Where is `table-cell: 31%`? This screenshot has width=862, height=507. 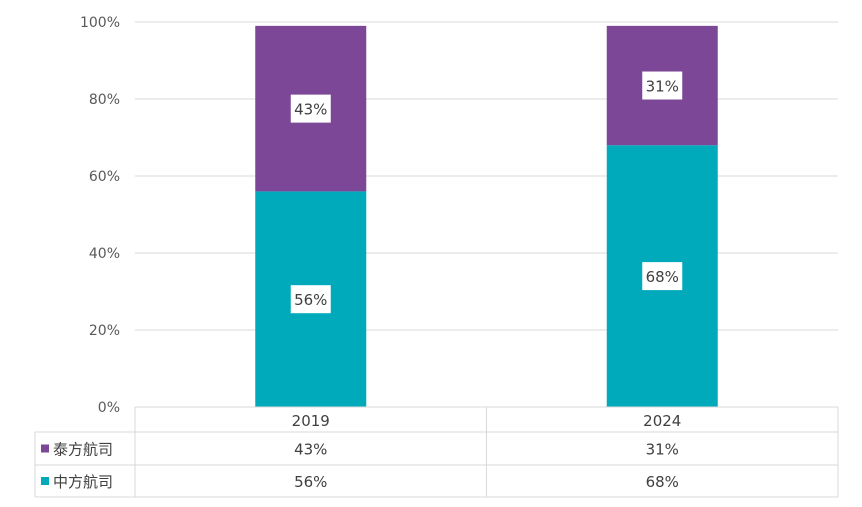 table-cell: 31% is located at coordinates (662, 450).